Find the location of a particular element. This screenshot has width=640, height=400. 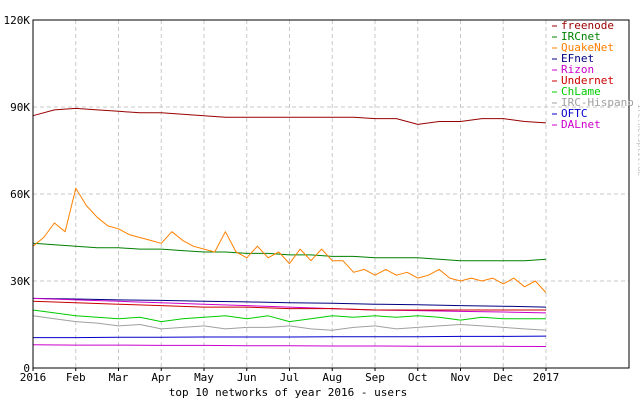

x-tick-label: Nov is located at coordinates (461, 377).